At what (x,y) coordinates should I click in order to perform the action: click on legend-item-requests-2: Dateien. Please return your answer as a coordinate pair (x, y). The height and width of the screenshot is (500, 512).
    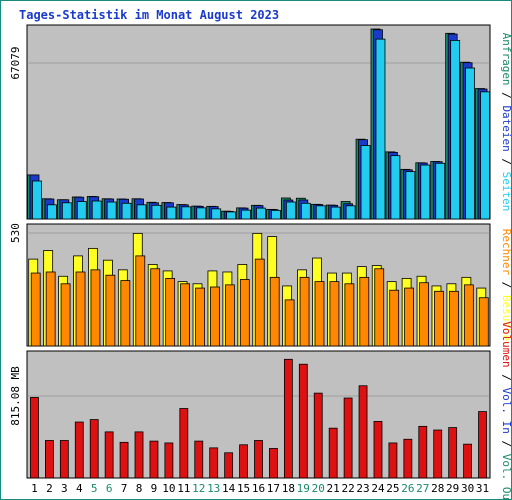
    Looking at the image, I should click on (506, 128).